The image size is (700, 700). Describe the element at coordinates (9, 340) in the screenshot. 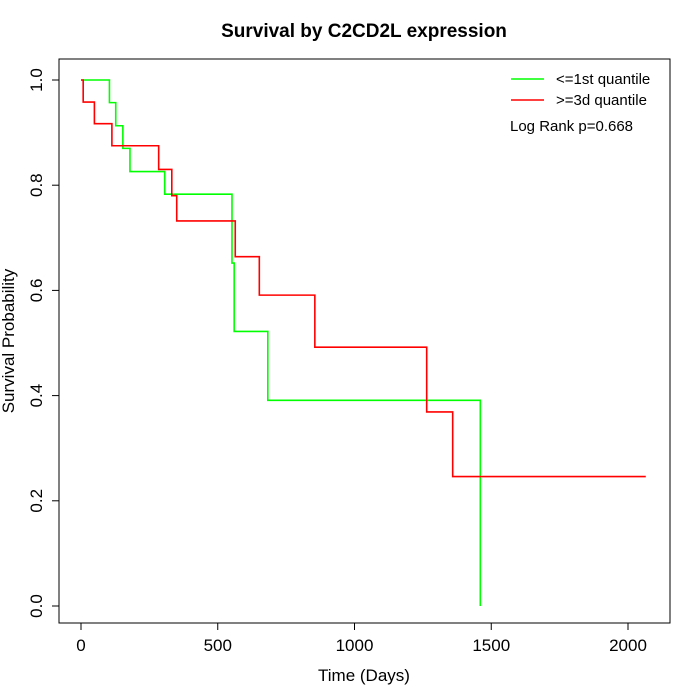

I see `y-axis-label: Survival Probability` at that location.